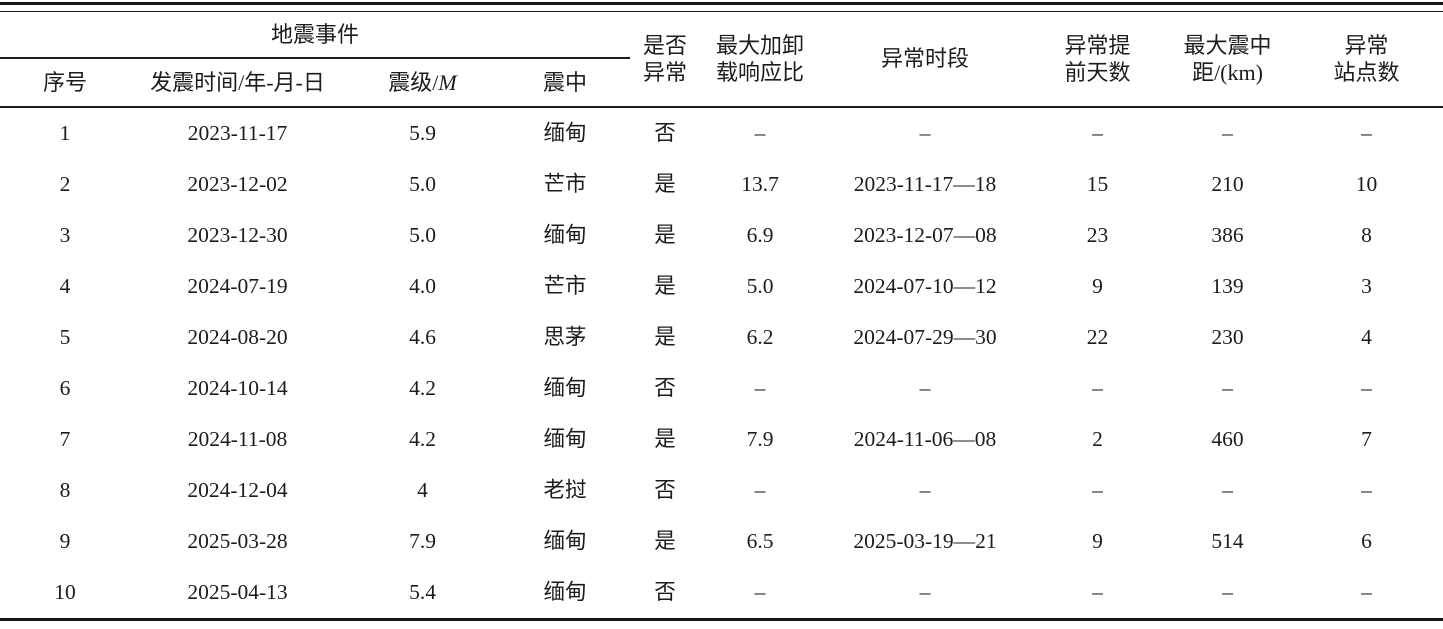 This screenshot has width=1443, height=629. I want to click on header-sub-row: 序号 发震时间/年-月-日 震级/M 震中, so click(721, 83).